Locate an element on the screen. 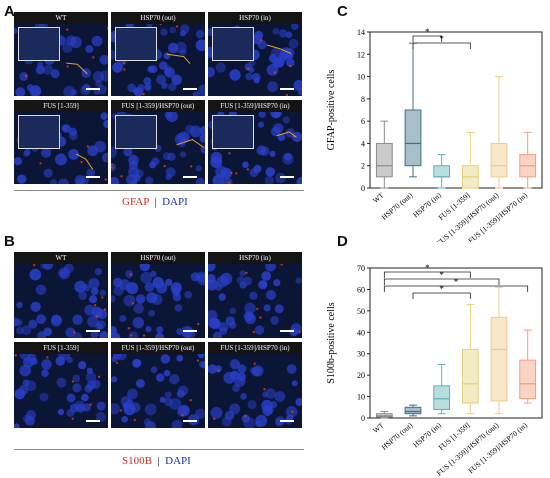 The image size is (550, 478). micrograph-a-5: FUS [1-359]/HSP70 (out) is located at coordinates (158, 142).